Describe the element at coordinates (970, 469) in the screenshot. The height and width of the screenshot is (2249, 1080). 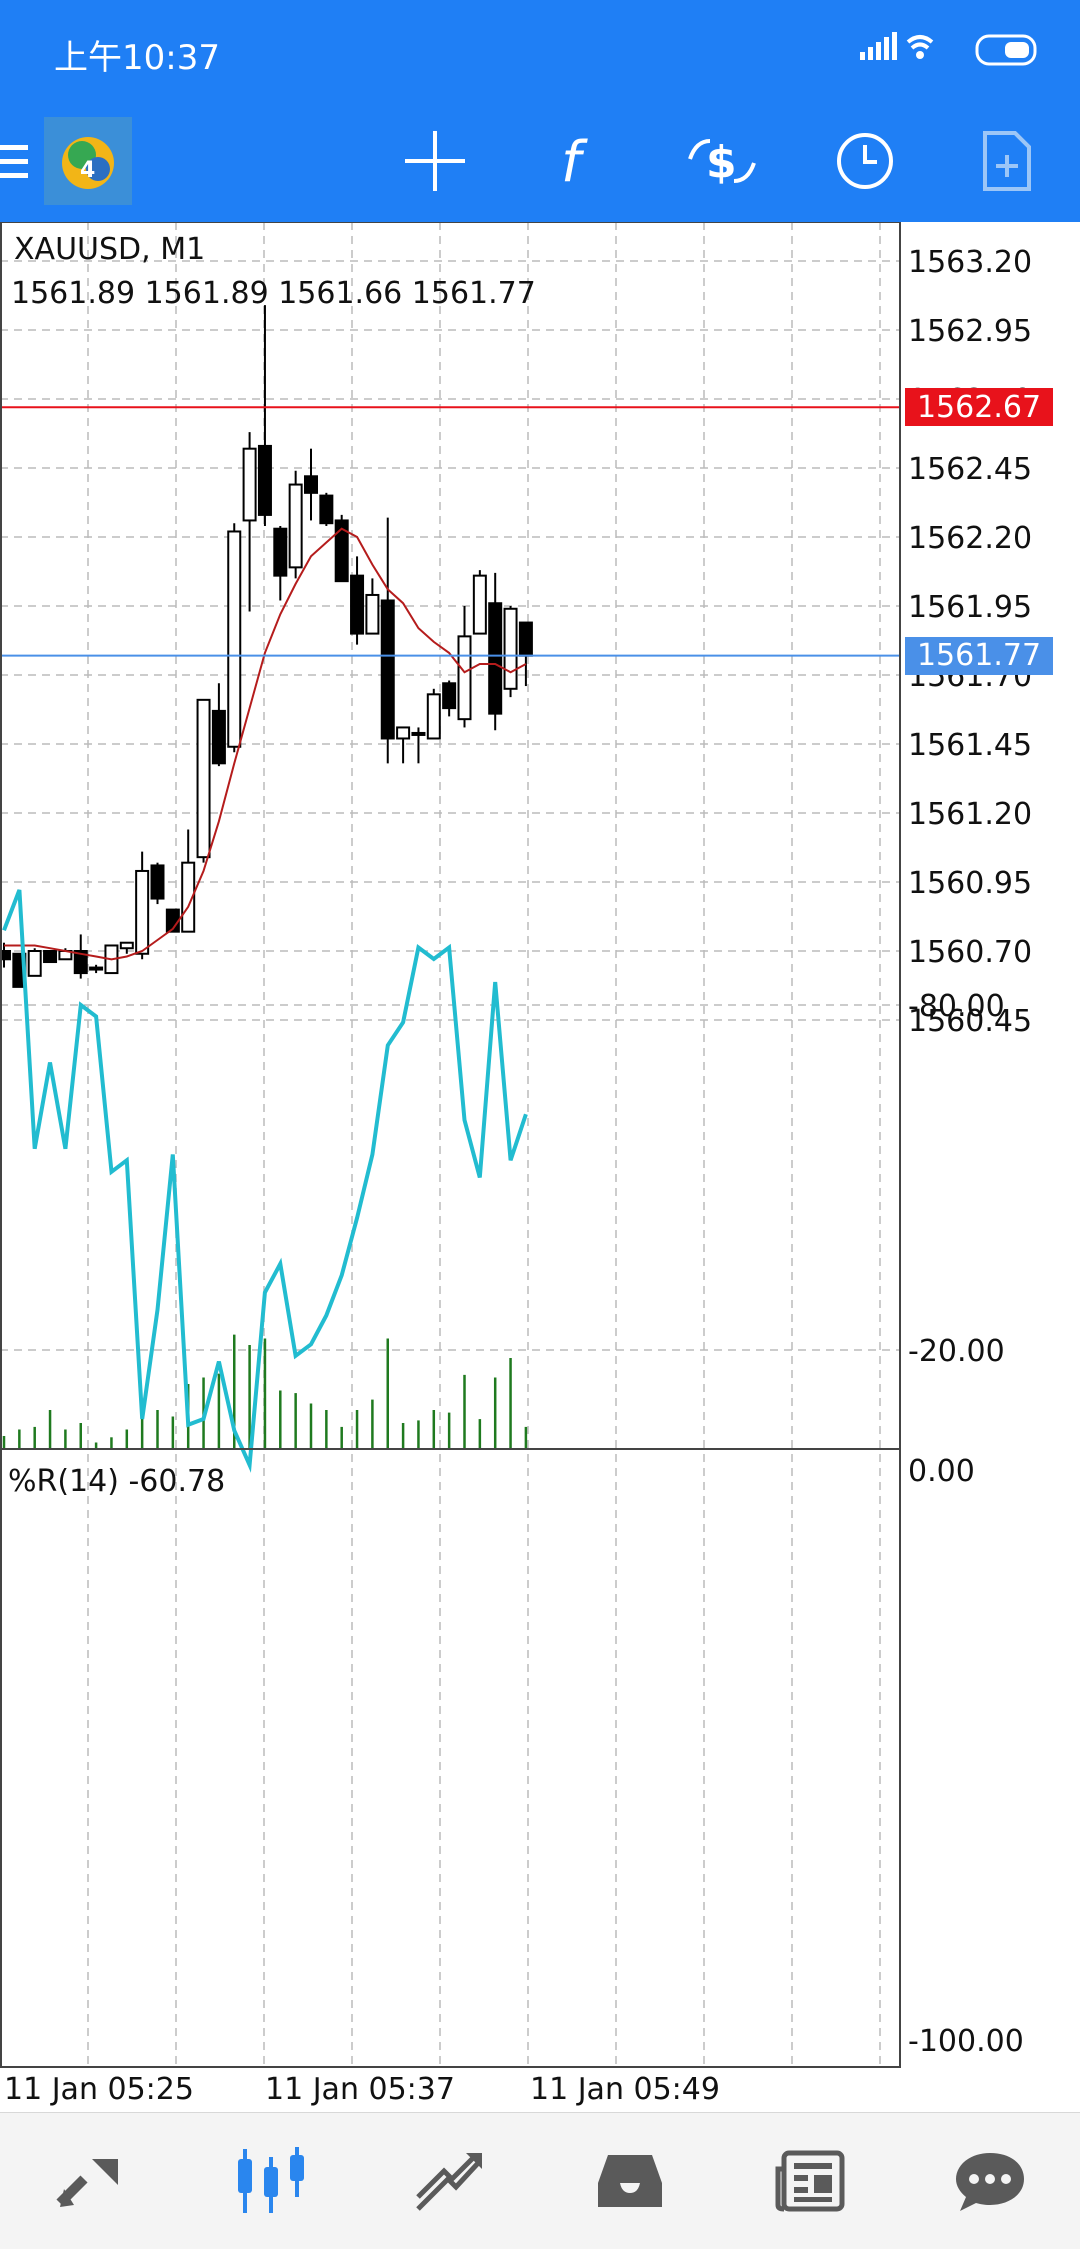
I see `price-tick-label: 1562.45` at that location.